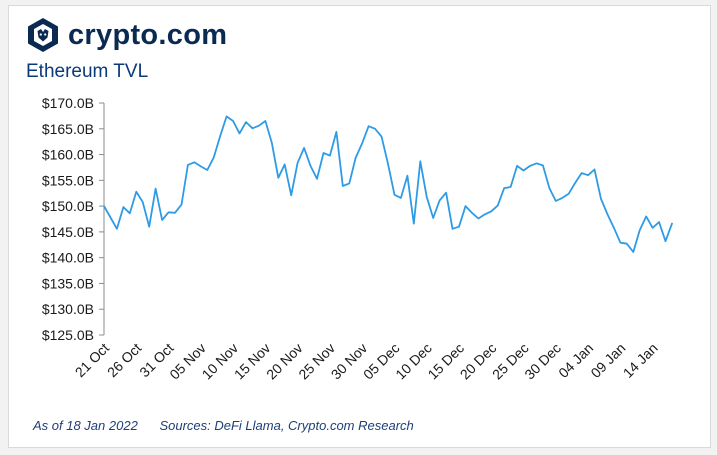 The height and width of the screenshot is (455, 717). What do you see at coordinates (575, 360) in the screenshot?
I see `x-tick-label: 04 Jan` at bounding box center [575, 360].